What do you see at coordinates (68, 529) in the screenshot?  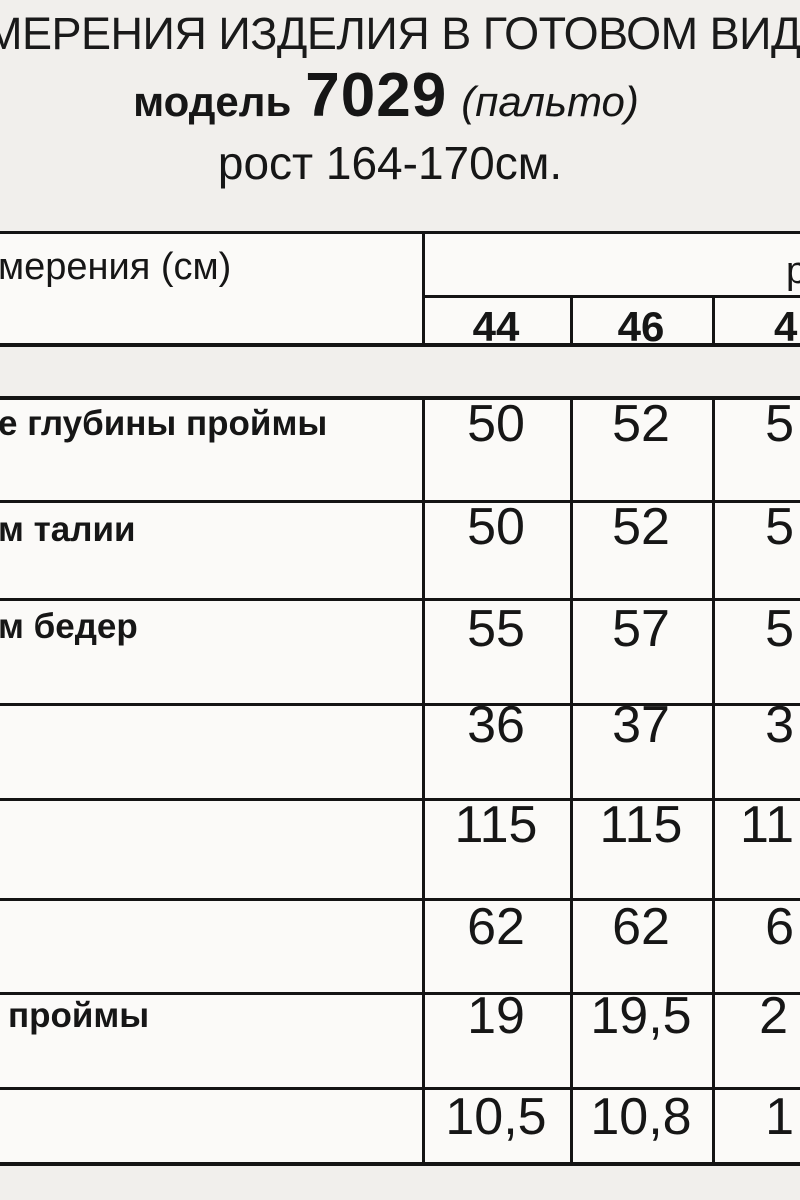 I see `row-label: м талии` at bounding box center [68, 529].